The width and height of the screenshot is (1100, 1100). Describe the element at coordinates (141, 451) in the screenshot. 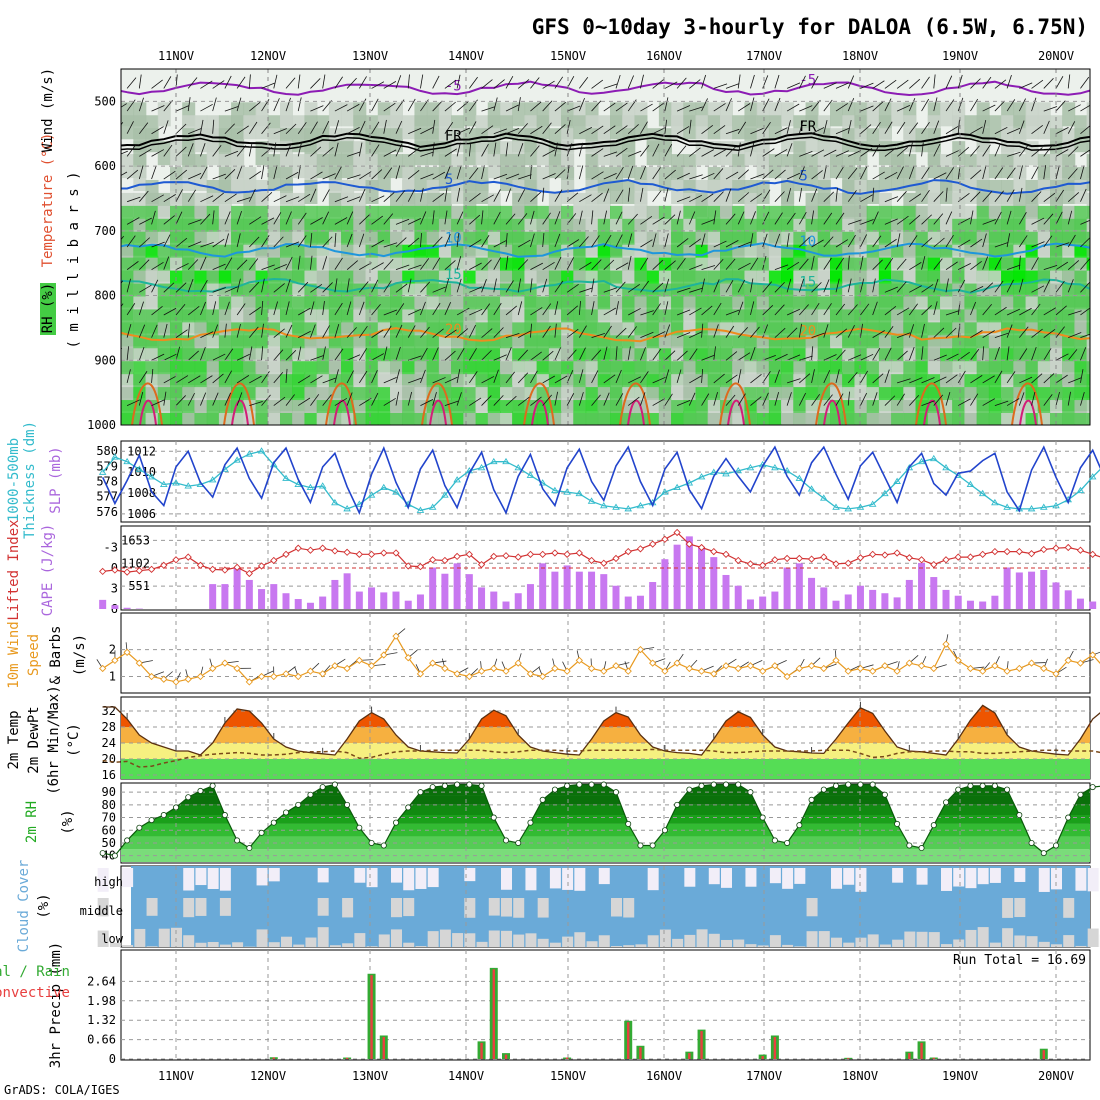

I see `tick-label: 1012` at that location.